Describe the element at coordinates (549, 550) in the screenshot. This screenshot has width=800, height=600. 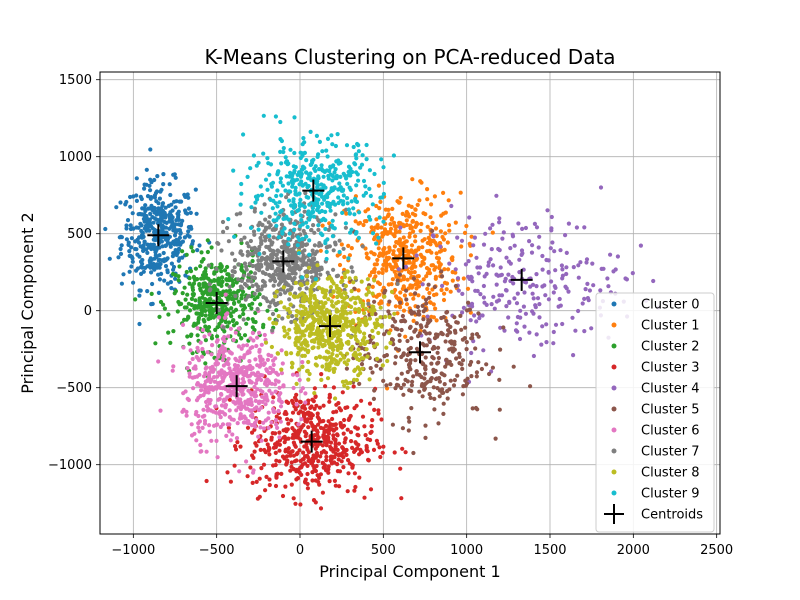
I see `x-tick-label: 1500` at that location.